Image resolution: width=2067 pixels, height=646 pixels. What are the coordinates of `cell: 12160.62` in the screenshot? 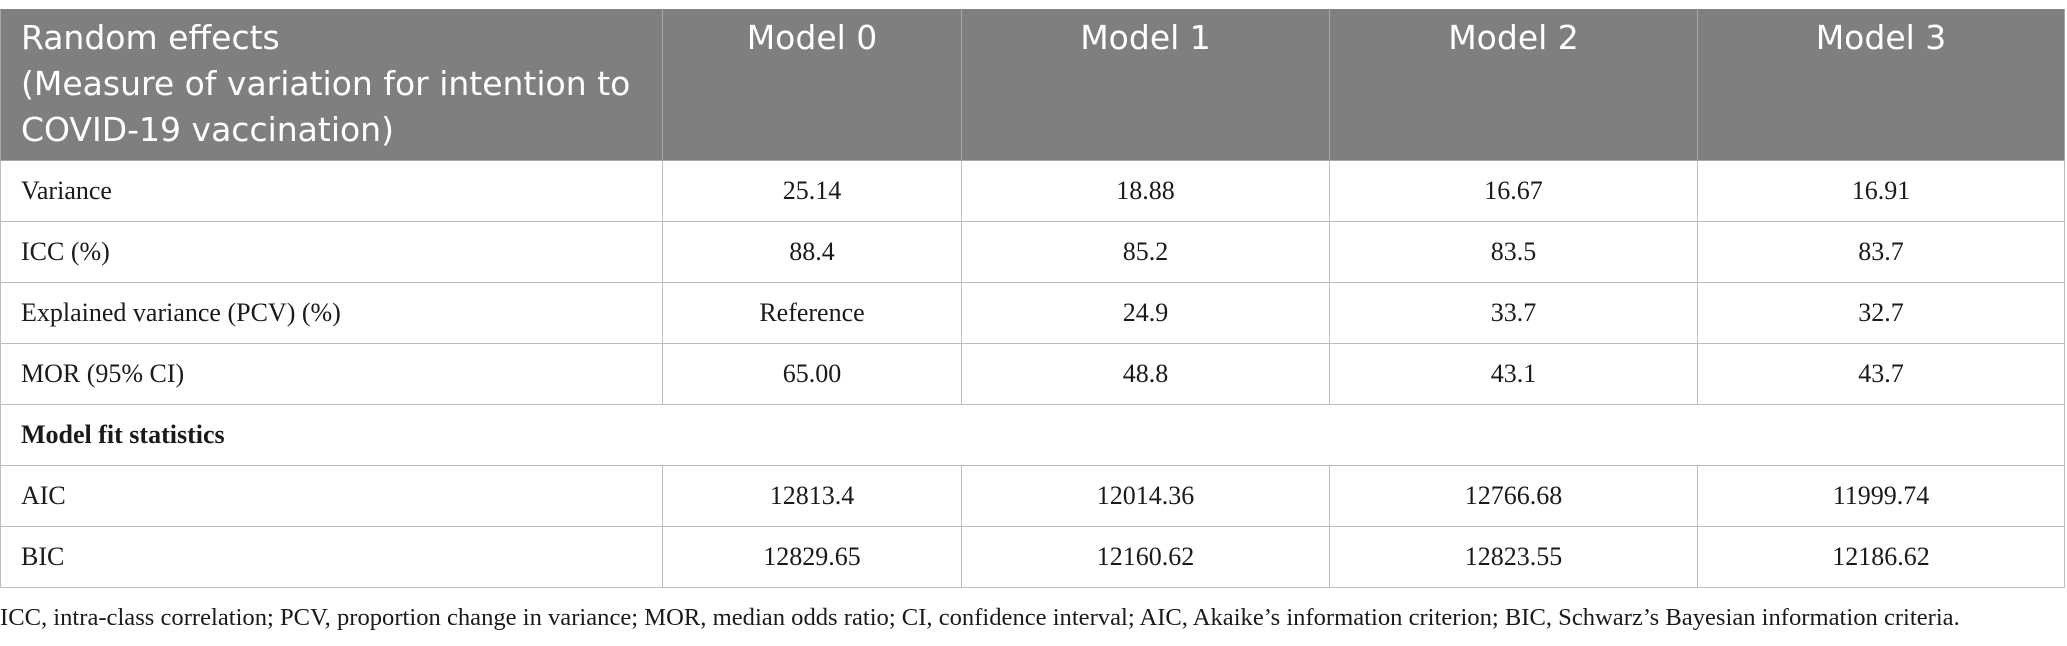 It's located at (1145, 556).